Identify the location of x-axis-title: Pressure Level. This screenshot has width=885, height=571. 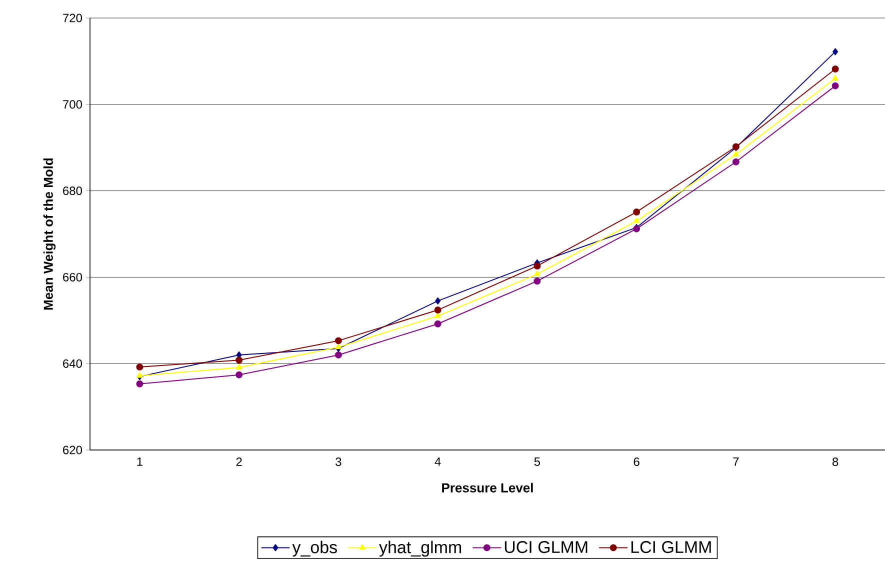
(487, 487).